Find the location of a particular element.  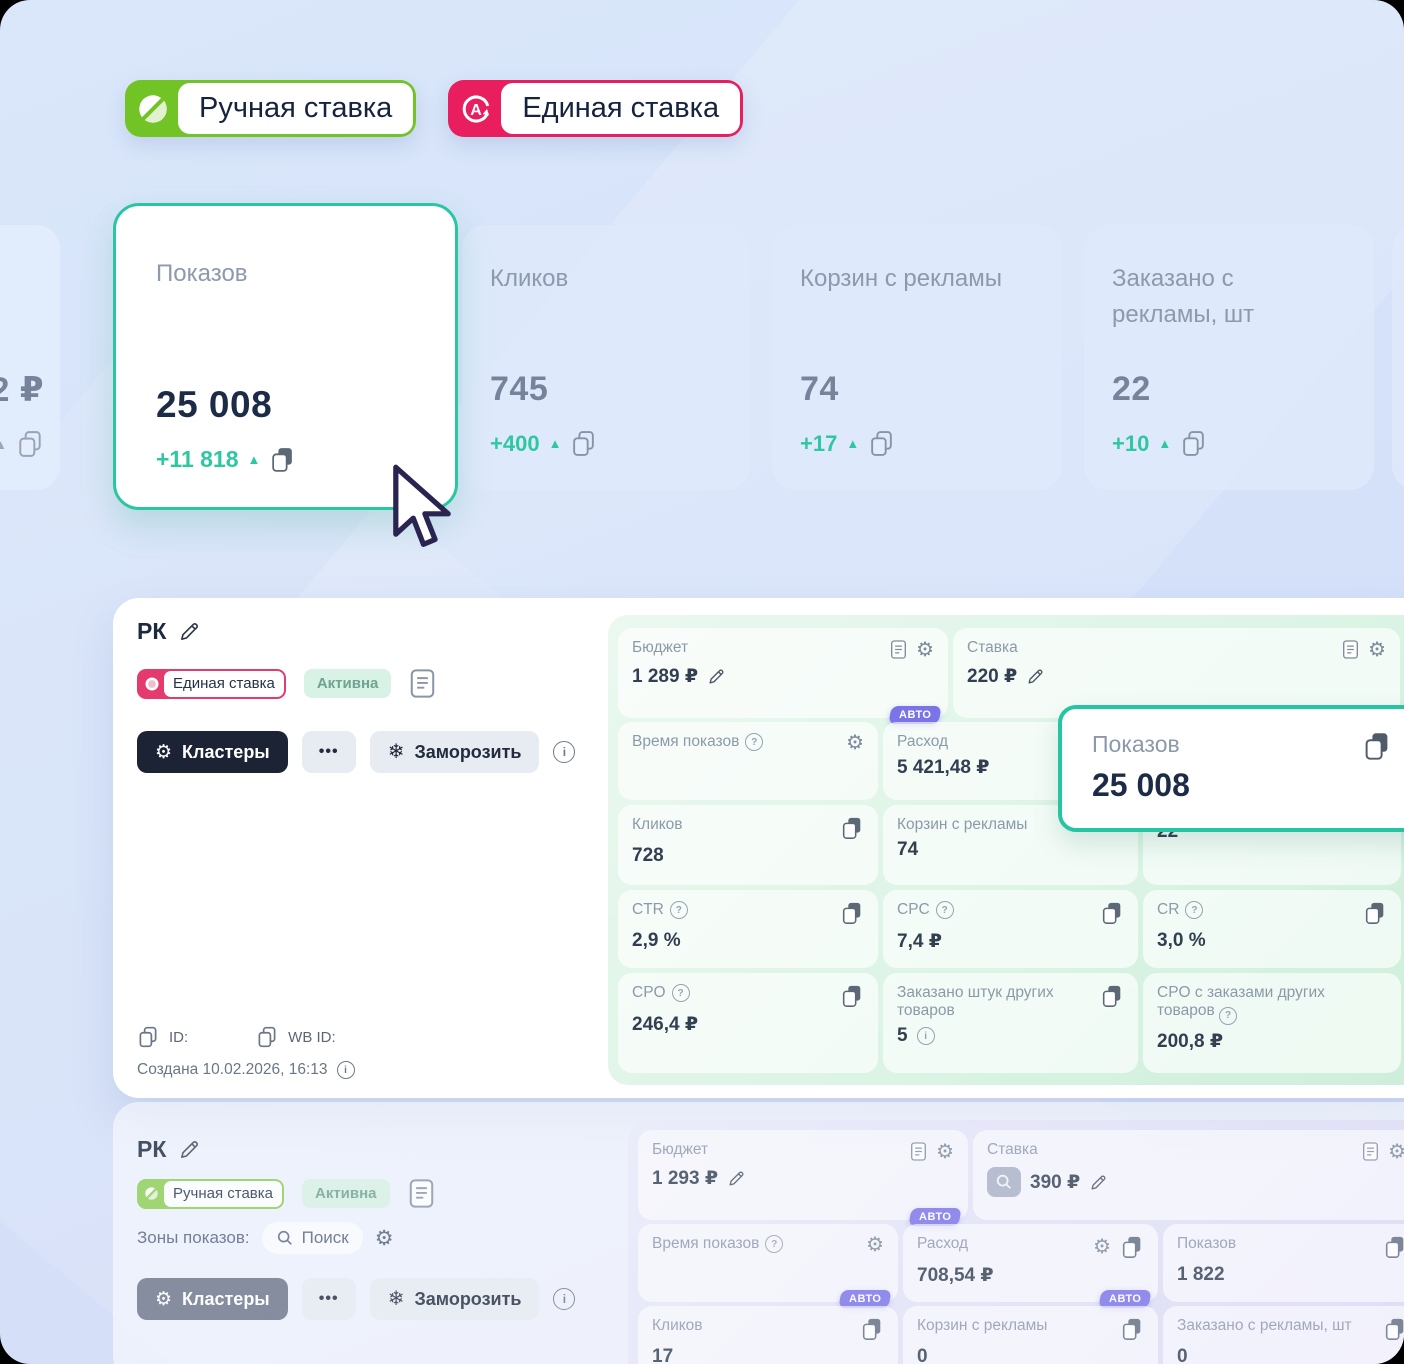

show-time-label: Время показов is located at coordinates (706, 1243).